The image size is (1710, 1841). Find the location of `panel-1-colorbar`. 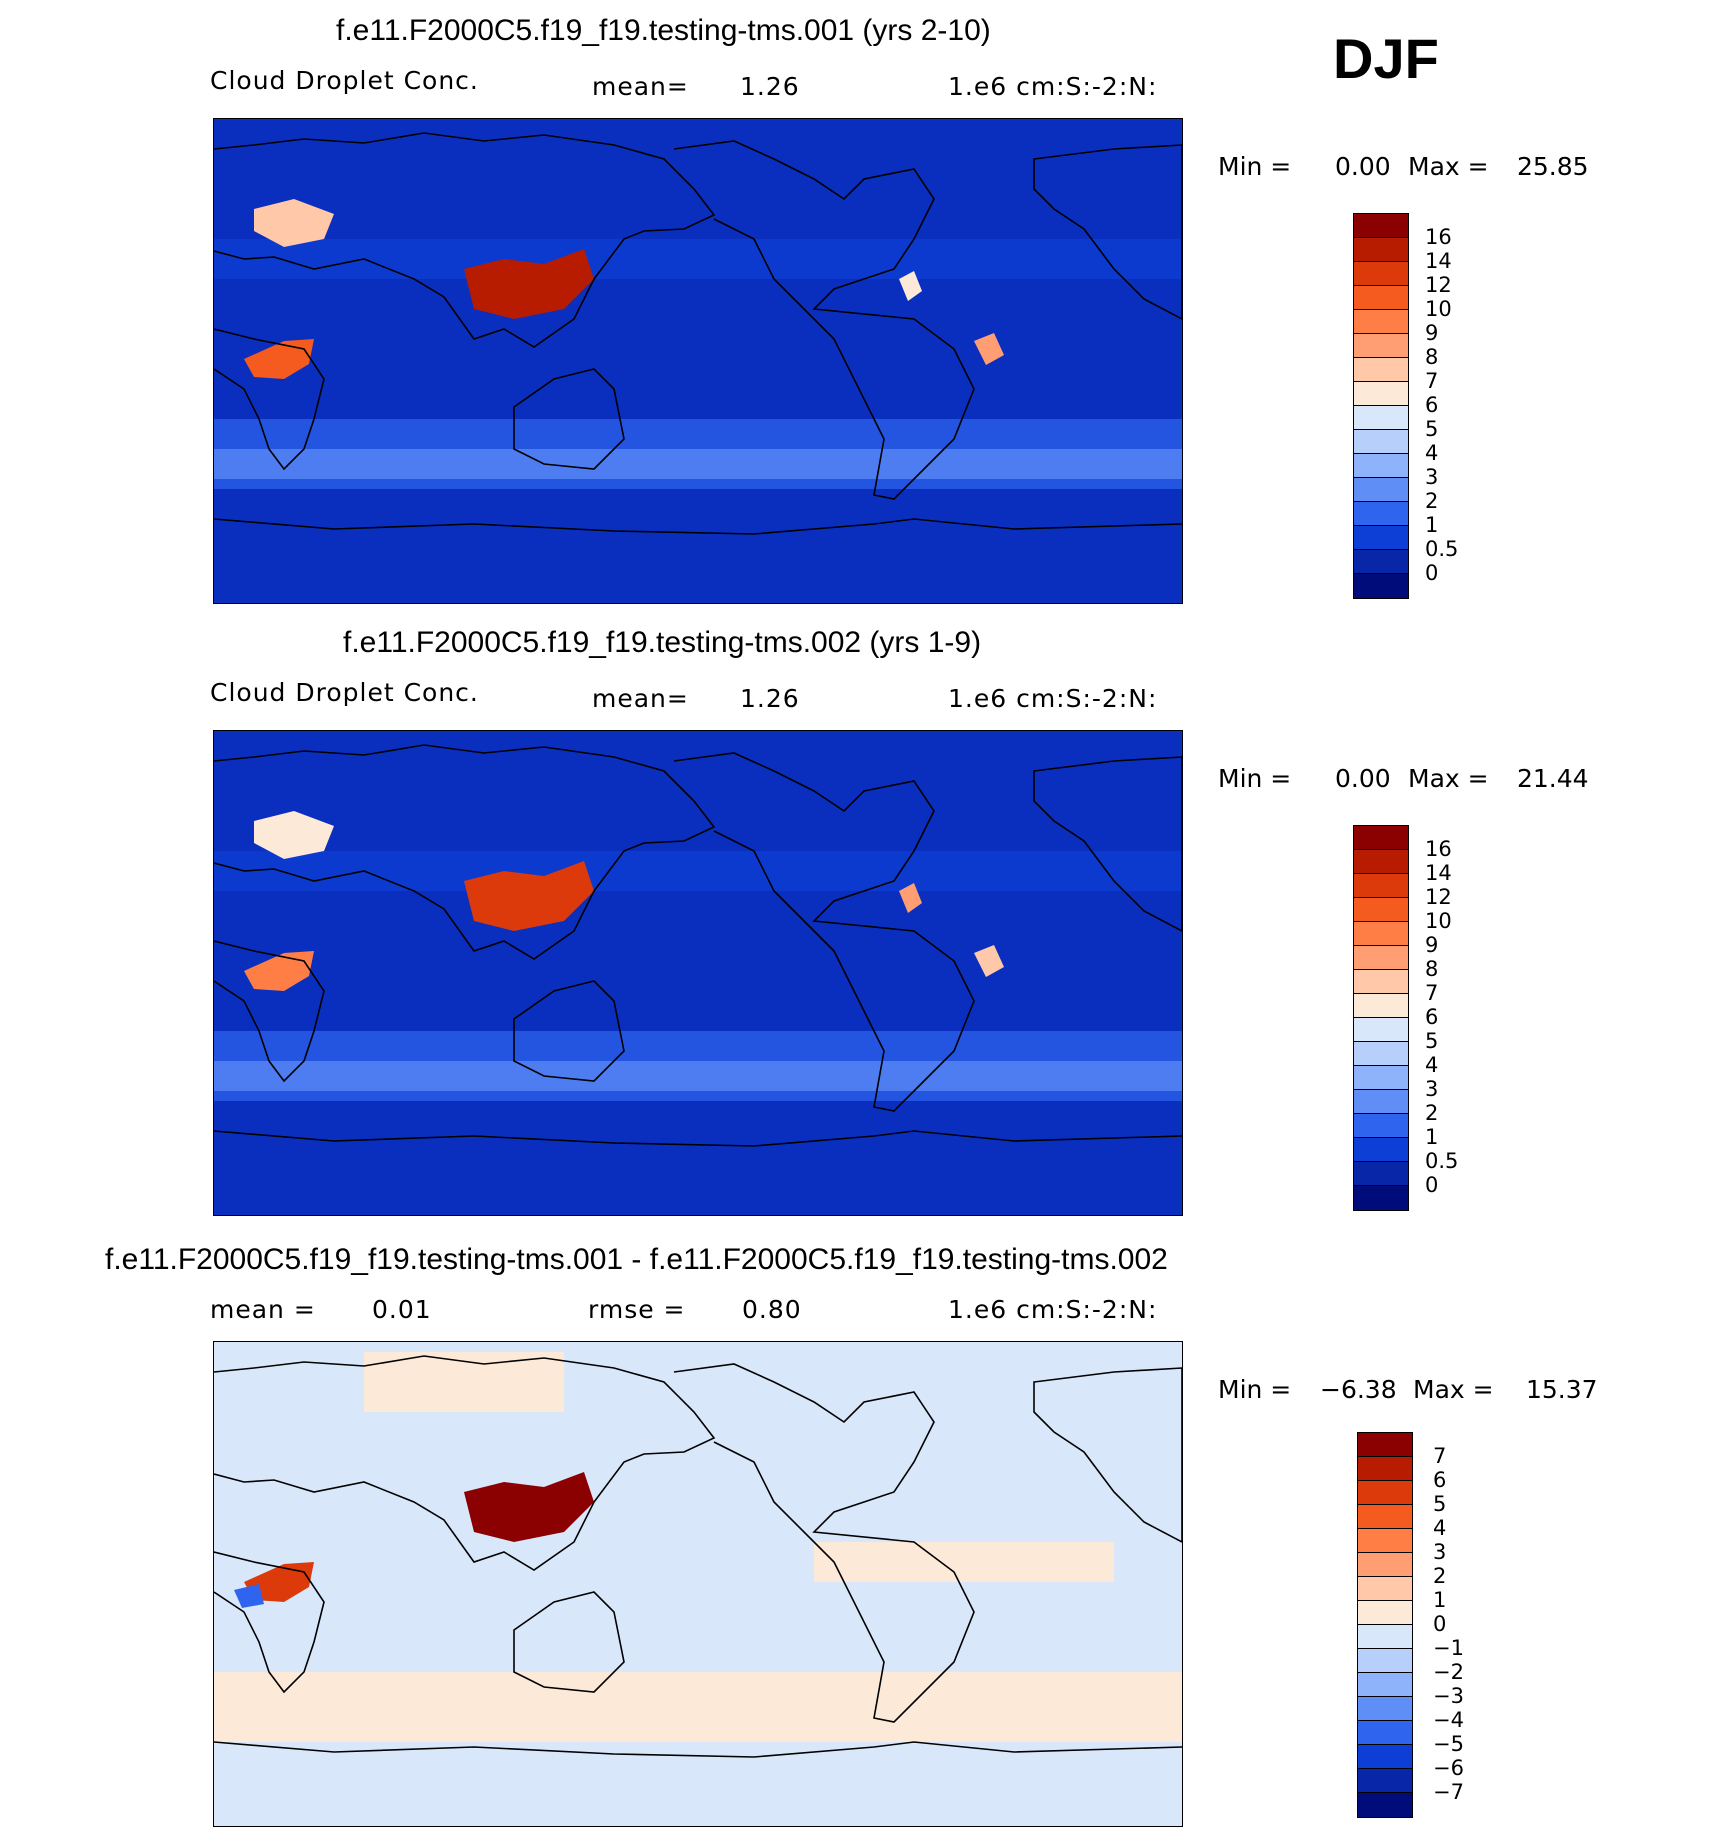

panel-1-colorbar is located at coordinates (1381, 406).